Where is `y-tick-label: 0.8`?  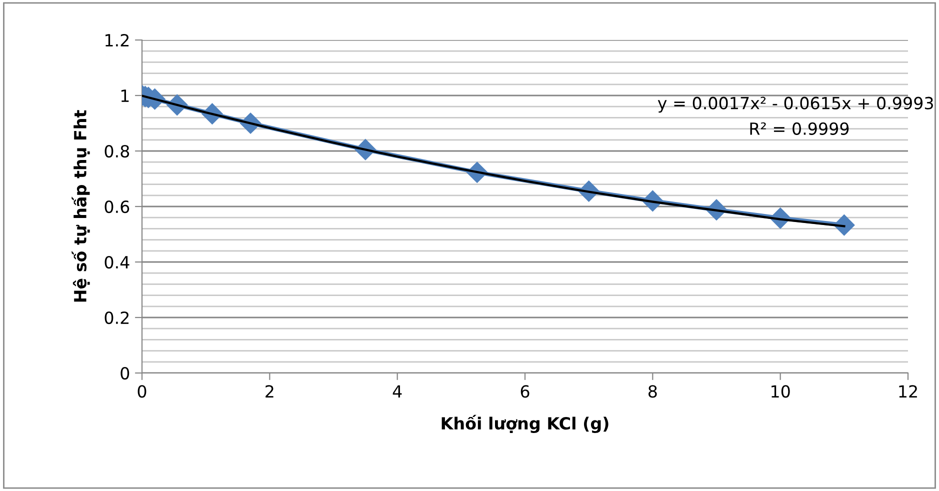
y-tick-label: 0.8 is located at coordinates (117, 151).